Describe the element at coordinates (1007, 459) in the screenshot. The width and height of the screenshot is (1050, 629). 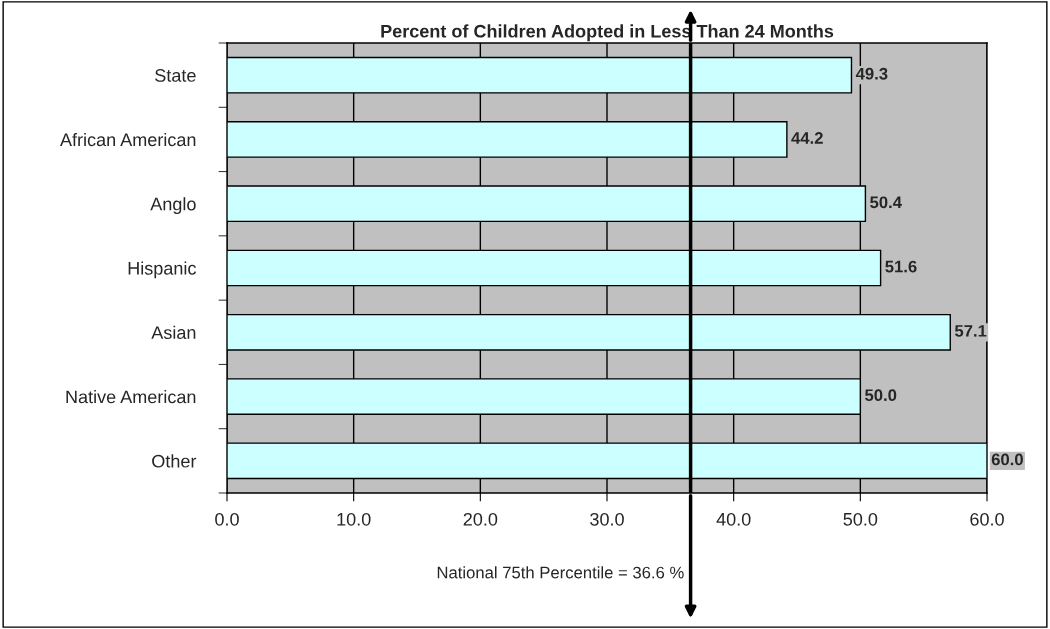
I see `data-label: 60.0` at that location.